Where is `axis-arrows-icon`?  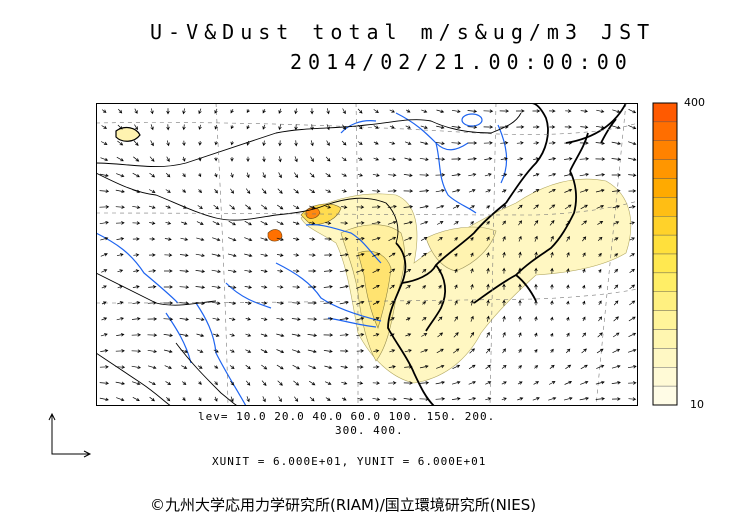 axis-arrows-icon is located at coordinates (70, 435).